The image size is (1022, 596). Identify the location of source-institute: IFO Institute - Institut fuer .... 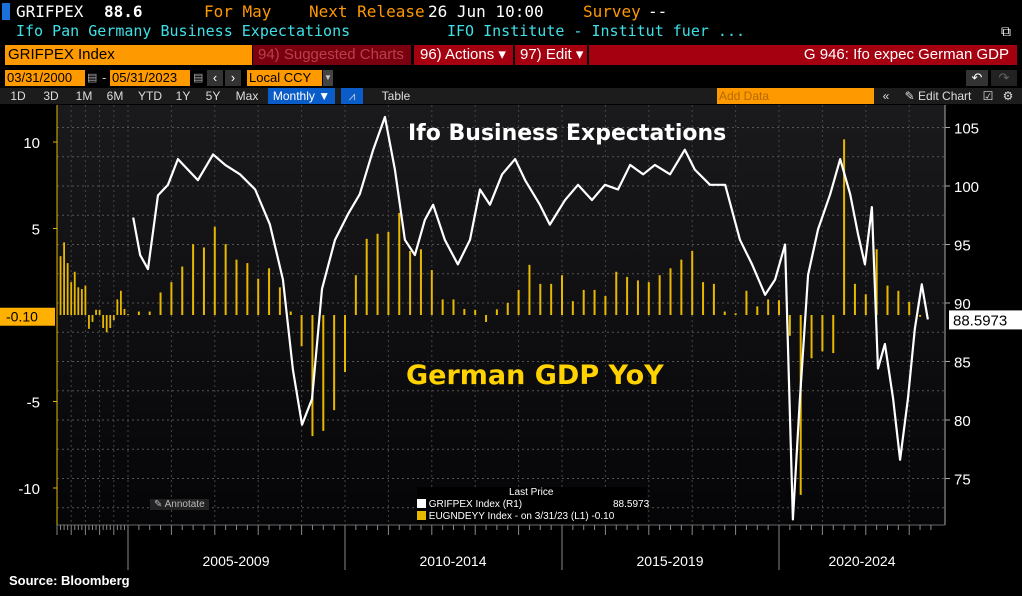
(596, 31).